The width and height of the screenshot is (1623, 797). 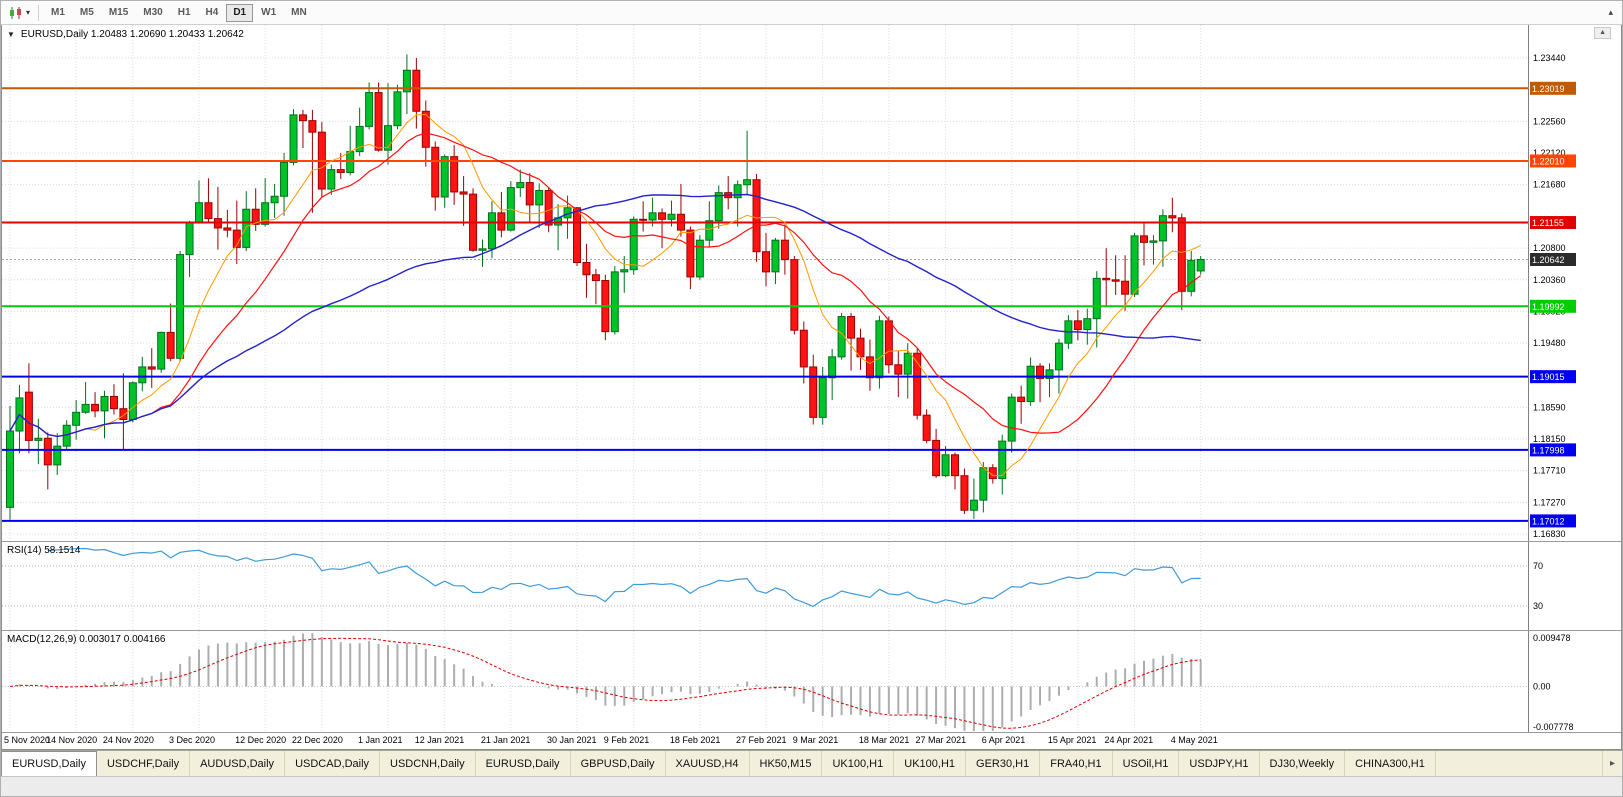 What do you see at coordinates (695, 740) in the screenshot?
I see `date-label: 18 Feb 2021` at bounding box center [695, 740].